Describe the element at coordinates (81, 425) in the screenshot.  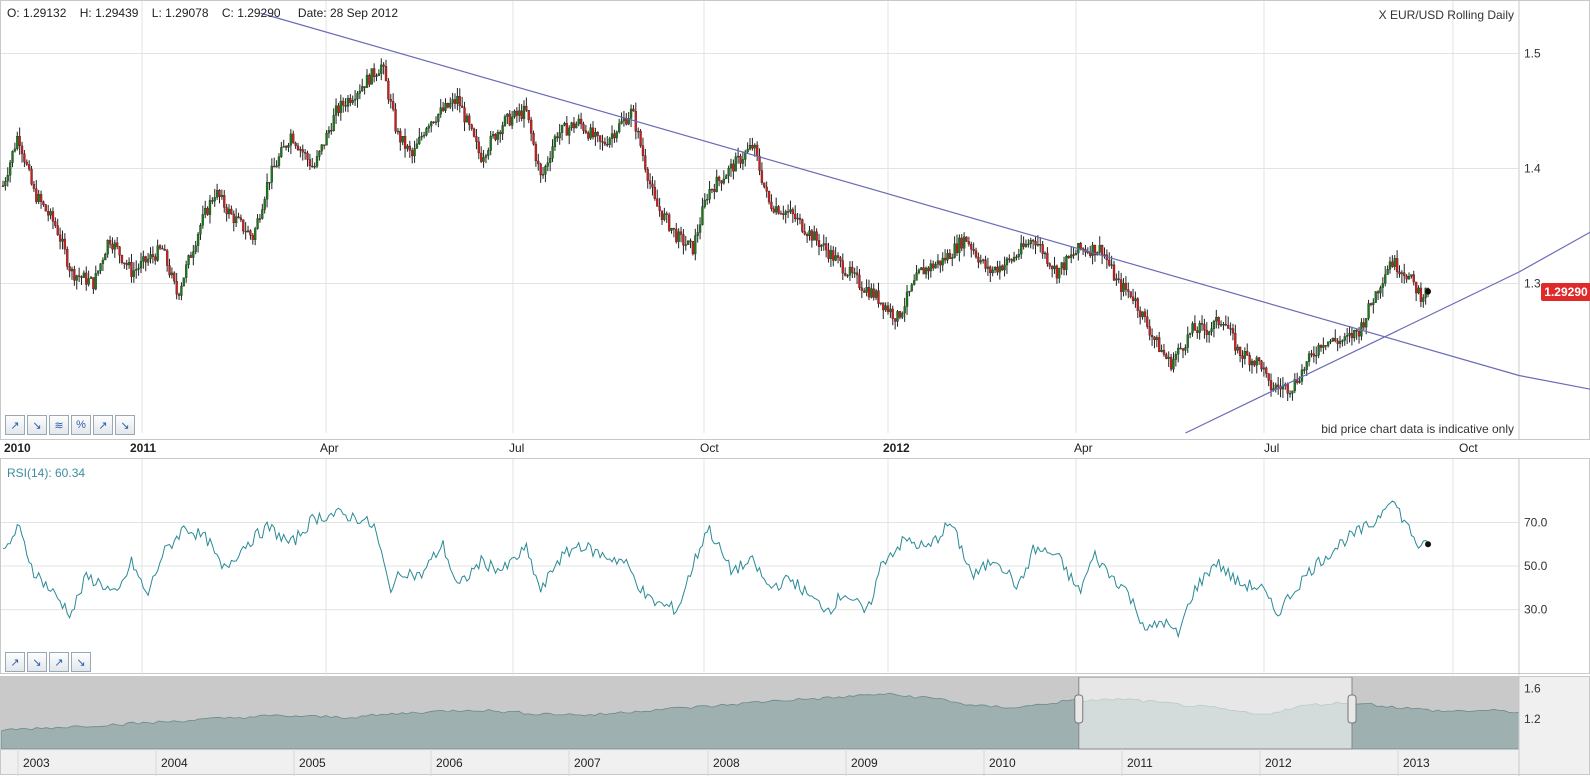
I see `percent-icon: %` at that location.